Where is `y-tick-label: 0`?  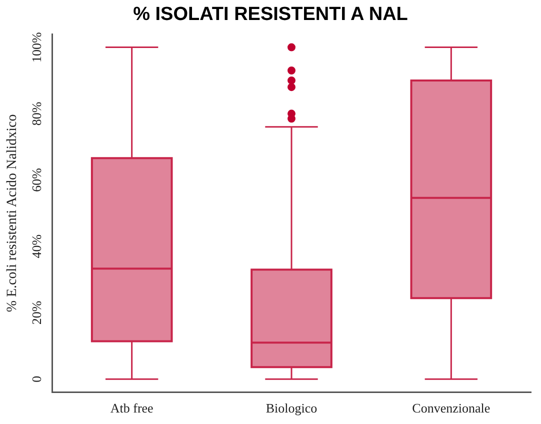
y-tick-label: 0 is located at coordinates (36, 379).